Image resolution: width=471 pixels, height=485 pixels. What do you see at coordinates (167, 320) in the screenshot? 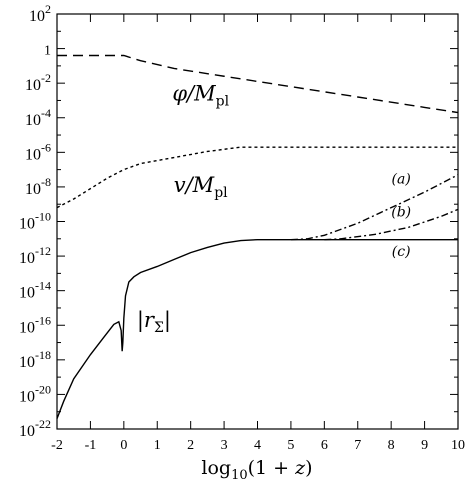
I see `label-tail: |` at bounding box center [167, 320].